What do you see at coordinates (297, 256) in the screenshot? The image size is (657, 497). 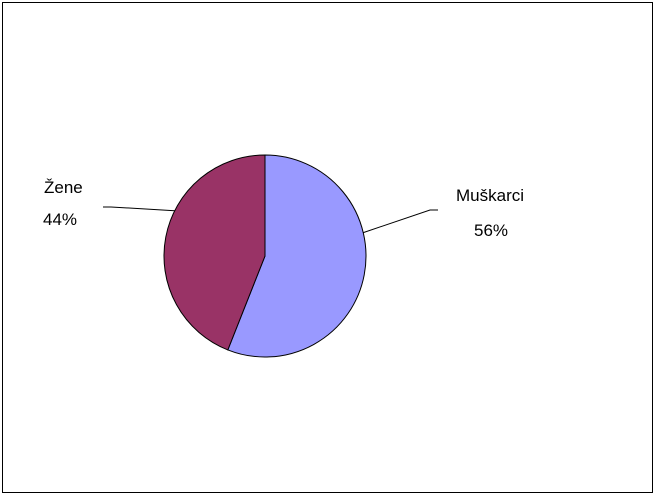 I see `pie-slice-muskarci` at bounding box center [297, 256].